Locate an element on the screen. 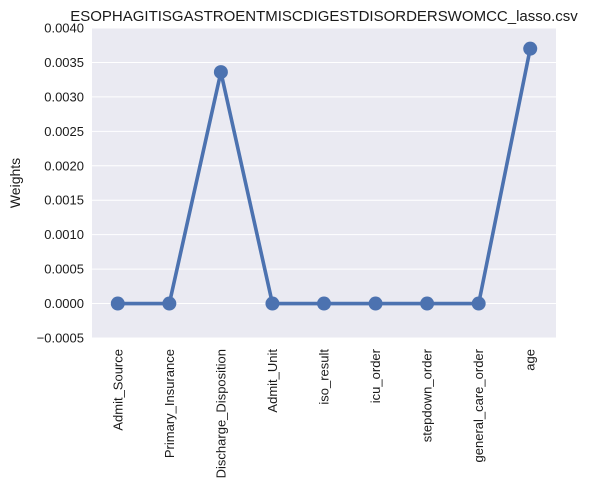  y-tick-label: −0.0005 is located at coordinates (60, 338).